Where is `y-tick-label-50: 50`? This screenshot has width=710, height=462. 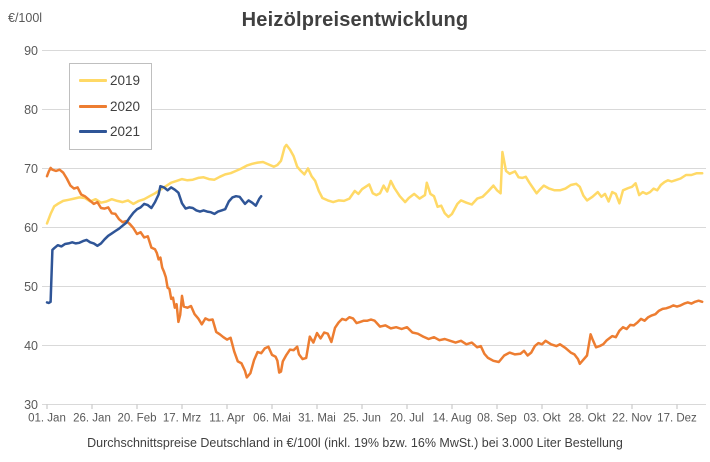
y-tick-label-50: 50 is located at coordinates (31, 287).